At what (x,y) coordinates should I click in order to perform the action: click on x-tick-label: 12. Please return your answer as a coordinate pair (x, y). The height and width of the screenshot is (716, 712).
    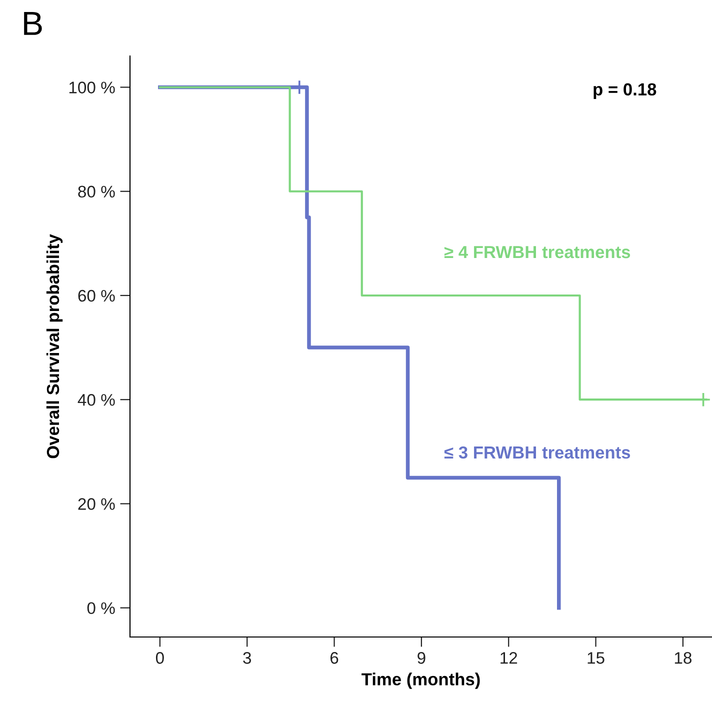
    Looking at the image, I should click on (509, 658).